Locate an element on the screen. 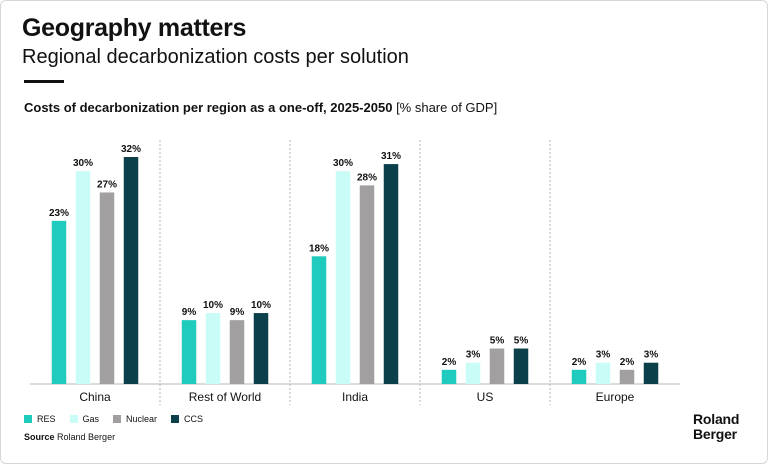 This screenshot has width=768, height=464. category-label: India is located at coordinates (355, 397).